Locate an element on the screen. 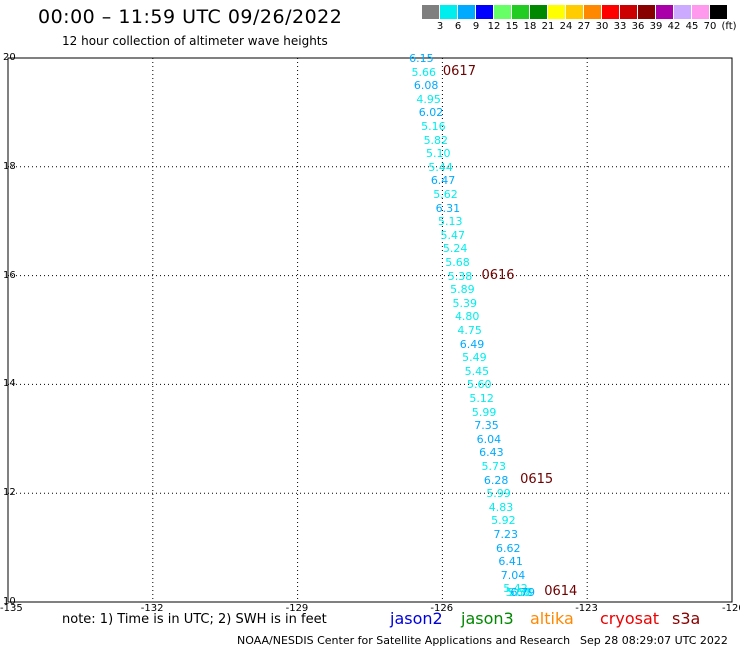 The image size is (740, 650). swh-value: 5.13 is located at coordinates (450, 222).